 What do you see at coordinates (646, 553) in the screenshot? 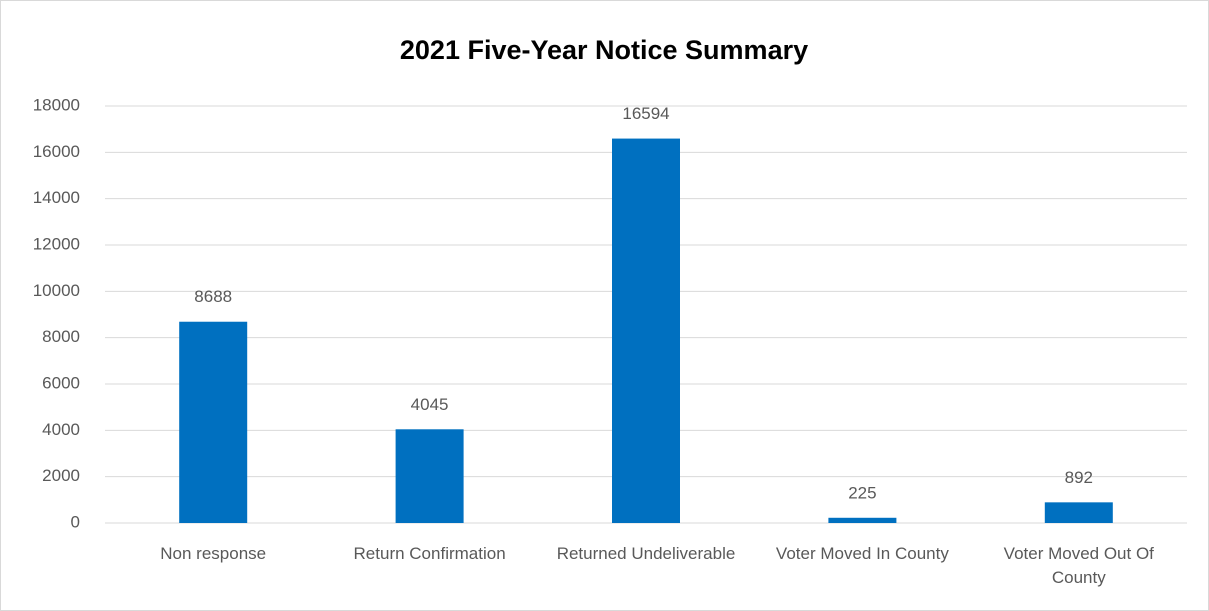
I see `x-tick-label: Returned Undeliverable` at bounding box center [646, 553].